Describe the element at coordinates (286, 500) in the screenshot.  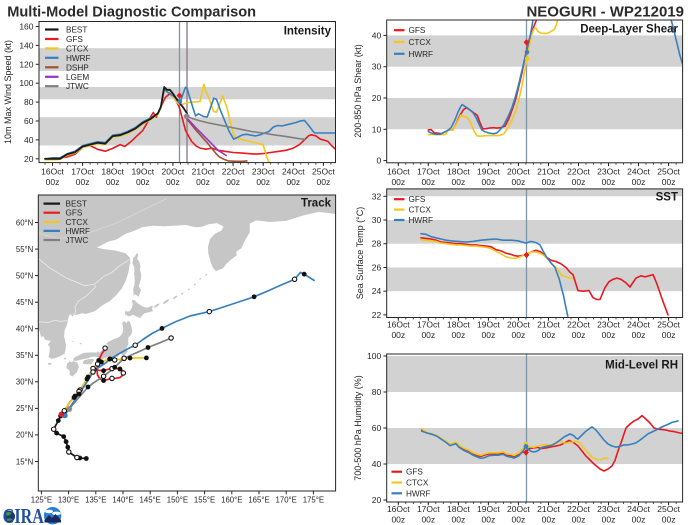
I see `svg-text: 170°E` at that location.